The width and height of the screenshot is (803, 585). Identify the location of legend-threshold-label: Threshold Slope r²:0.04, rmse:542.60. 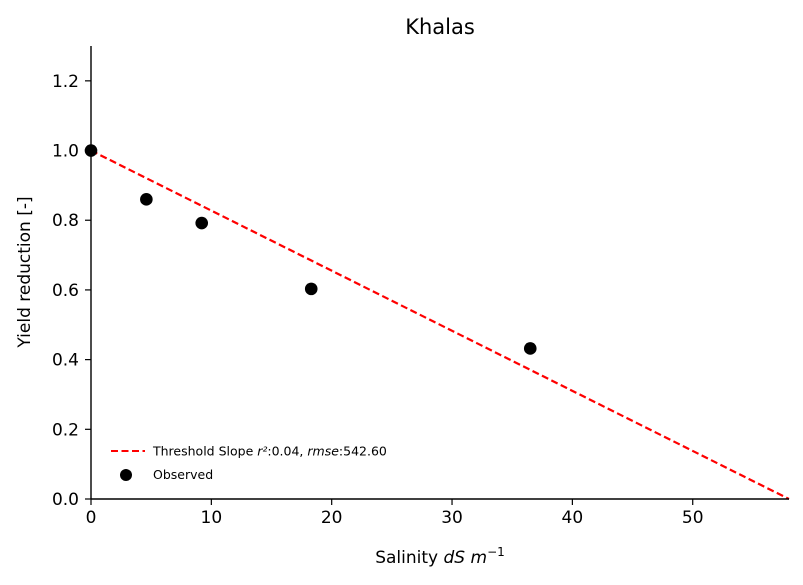
(269, 451).